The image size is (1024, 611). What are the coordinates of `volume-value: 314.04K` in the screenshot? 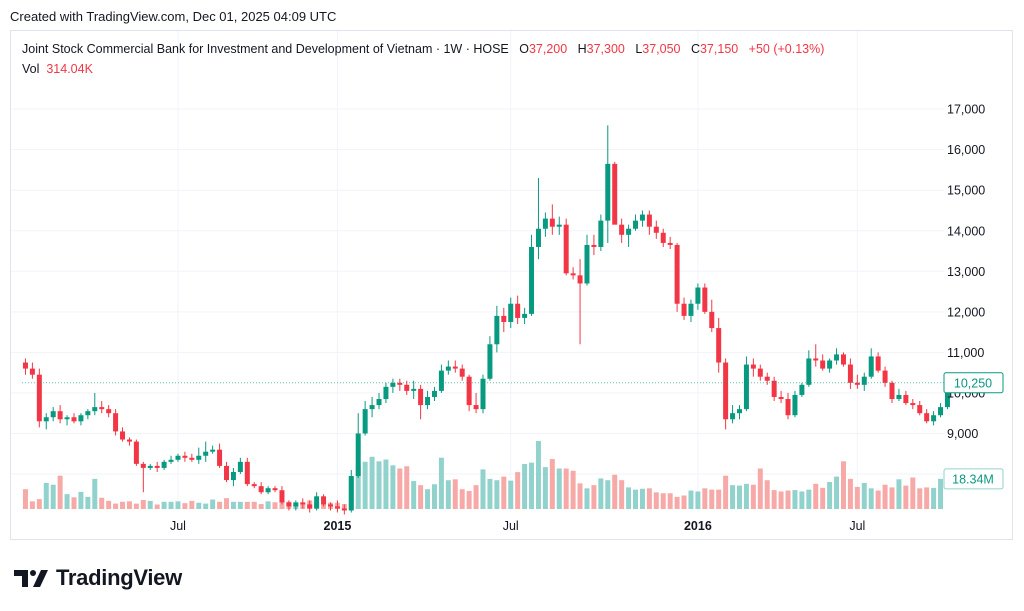 It's located at (69, 69).